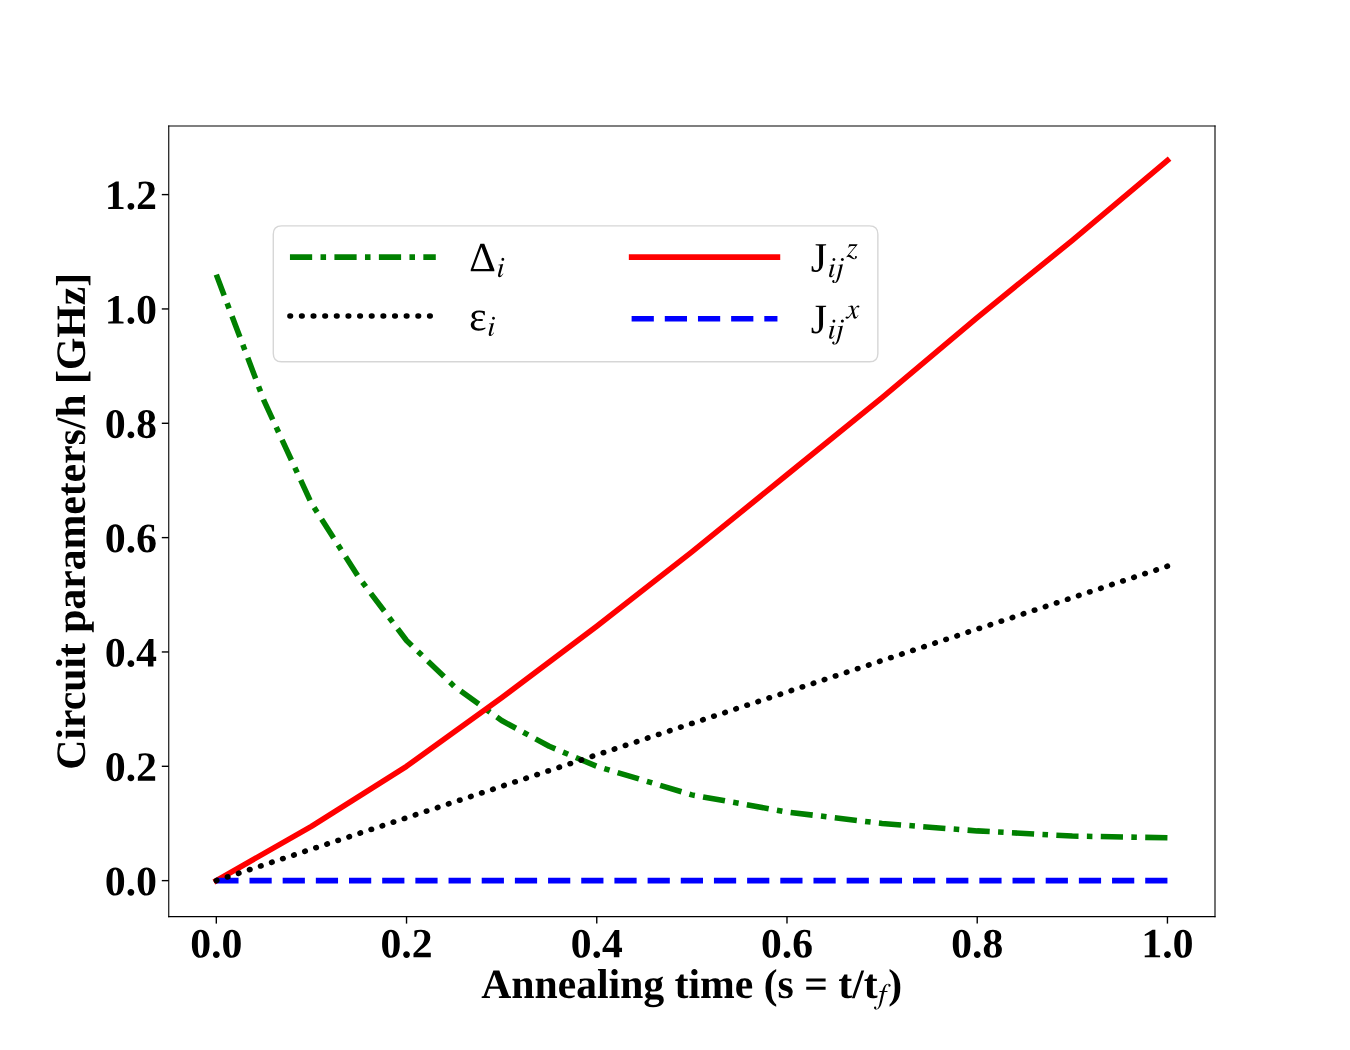  I want to click on legend-label: J$_{ij}$$^{z}$, so click(834, 264).